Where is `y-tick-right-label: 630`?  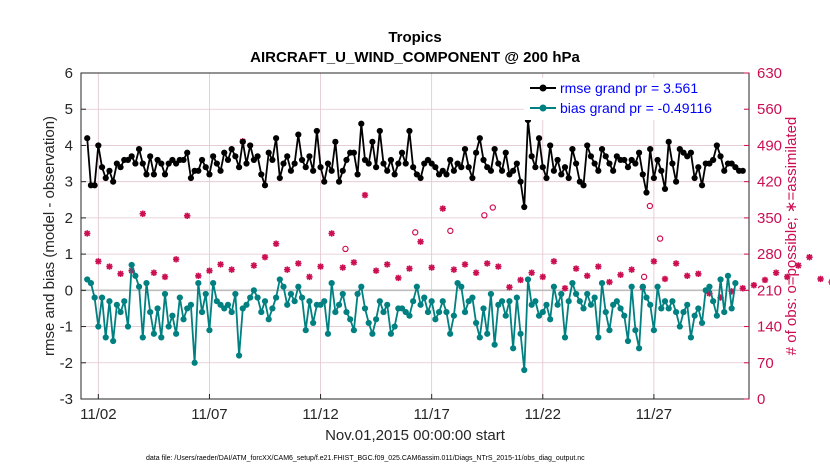
y-tick-right-label: 630 is located at coordinates (769, 73).